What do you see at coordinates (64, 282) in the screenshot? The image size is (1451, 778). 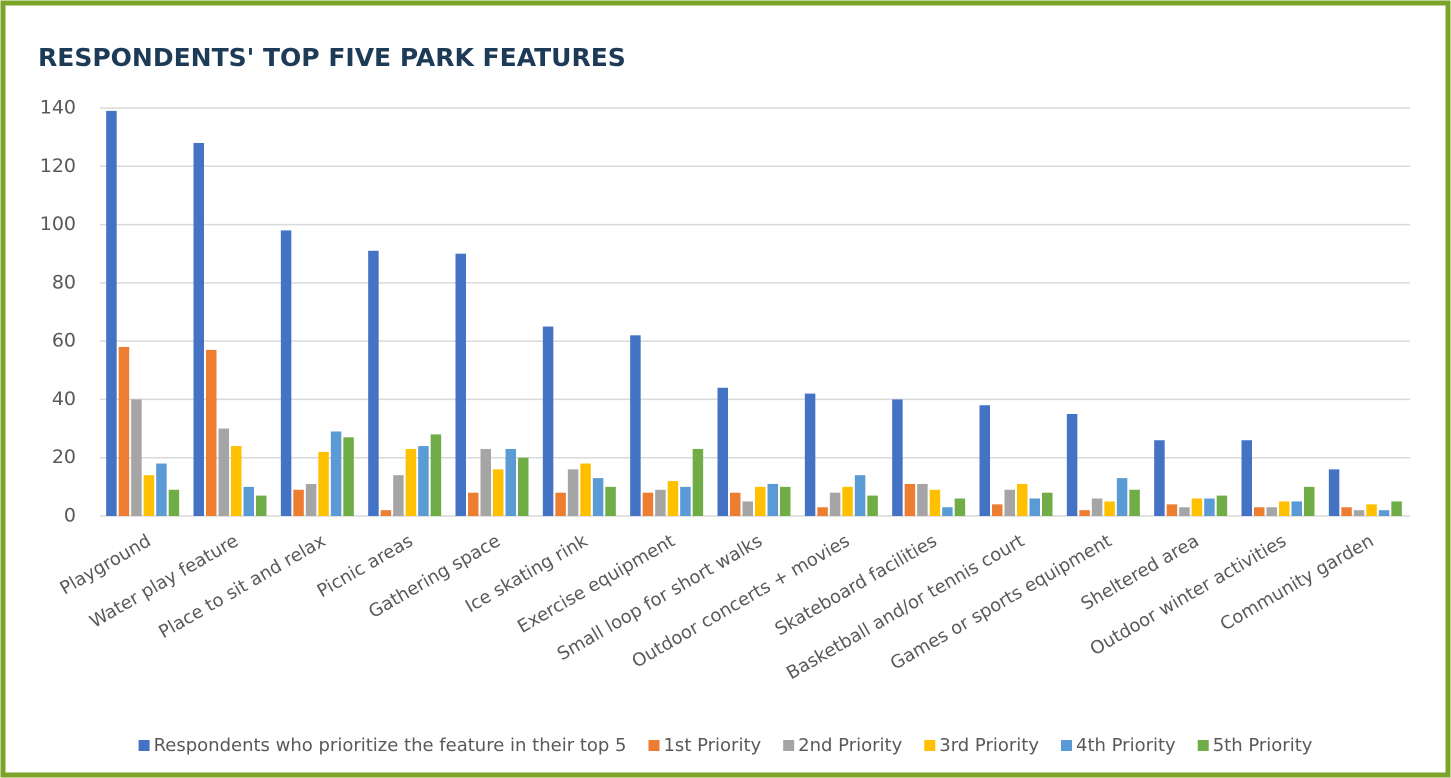 I see `y-tick-label: 80` at bounding box center [64, 282].